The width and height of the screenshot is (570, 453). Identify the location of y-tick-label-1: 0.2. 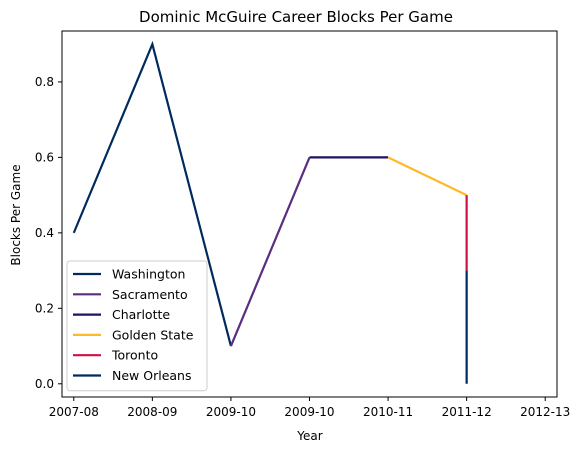
(44, 308).